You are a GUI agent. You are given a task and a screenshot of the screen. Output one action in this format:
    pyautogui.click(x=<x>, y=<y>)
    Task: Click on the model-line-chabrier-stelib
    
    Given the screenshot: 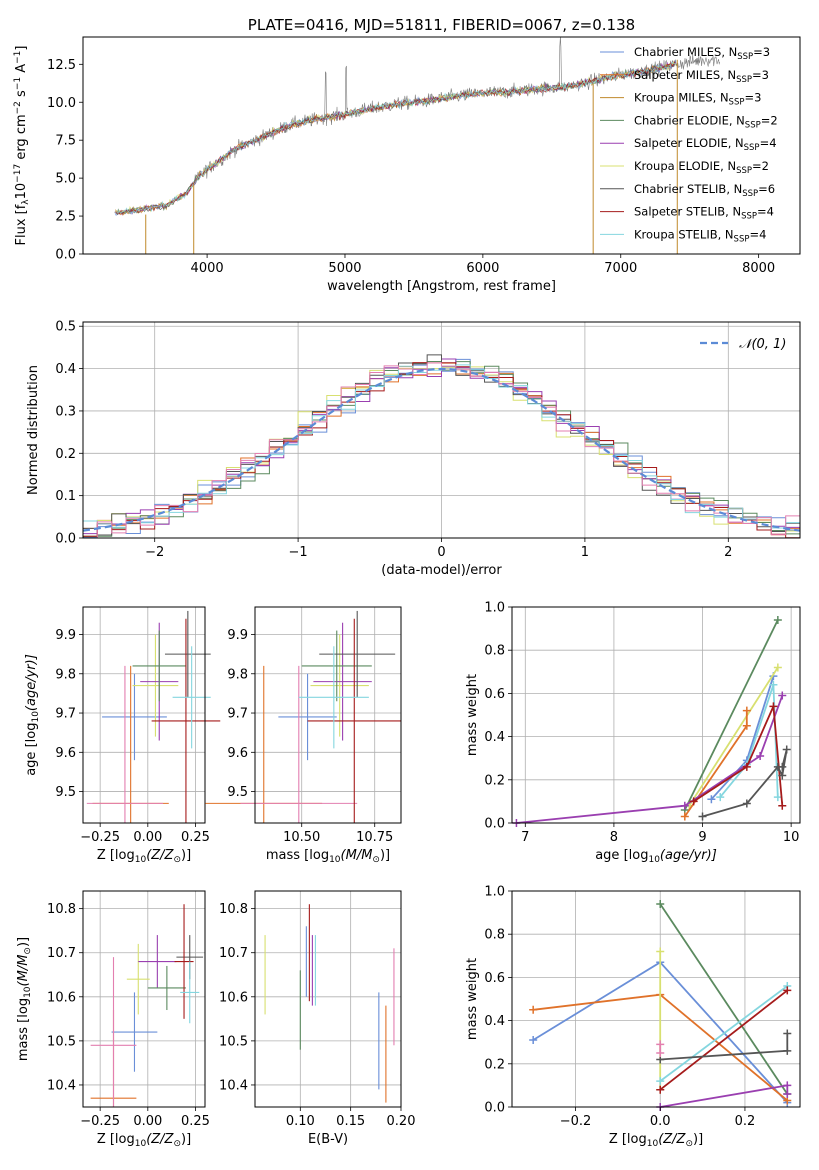 What is the action you would take?
    pyautogui.click(x=396, y=138)
    